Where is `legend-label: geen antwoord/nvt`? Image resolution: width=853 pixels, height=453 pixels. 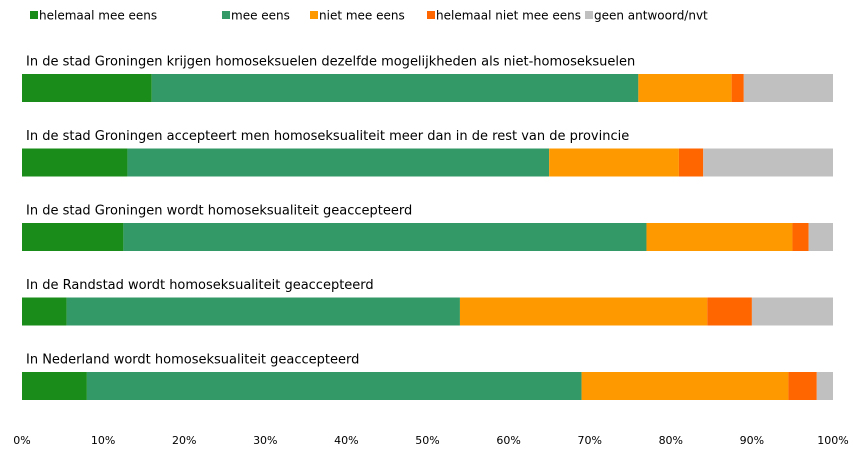
legend-label: geen antwoord/nvt is located at coordinates (651, 16).